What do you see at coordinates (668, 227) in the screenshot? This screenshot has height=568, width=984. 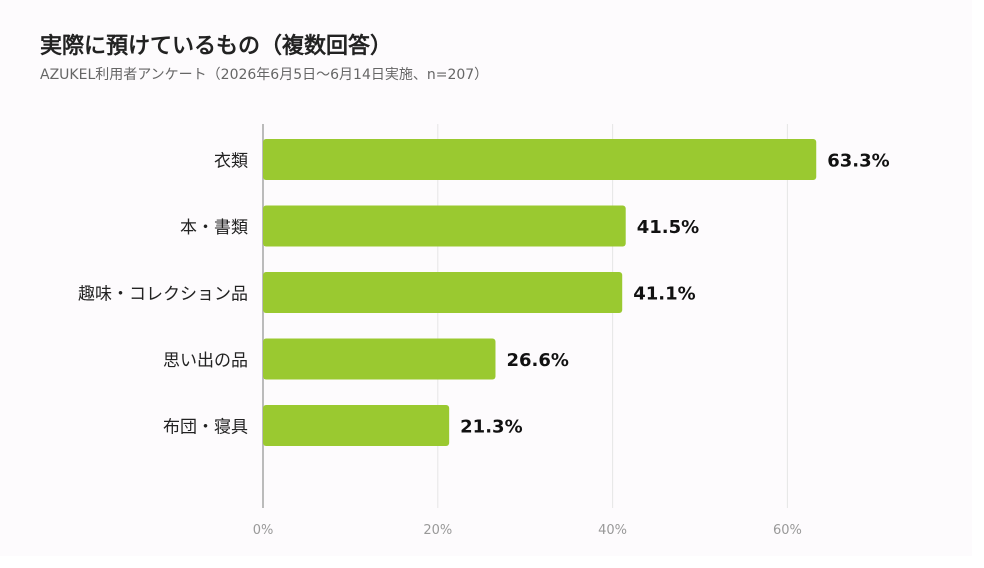 I see `data-label: 41.5%` at bounding box center [668, 227].